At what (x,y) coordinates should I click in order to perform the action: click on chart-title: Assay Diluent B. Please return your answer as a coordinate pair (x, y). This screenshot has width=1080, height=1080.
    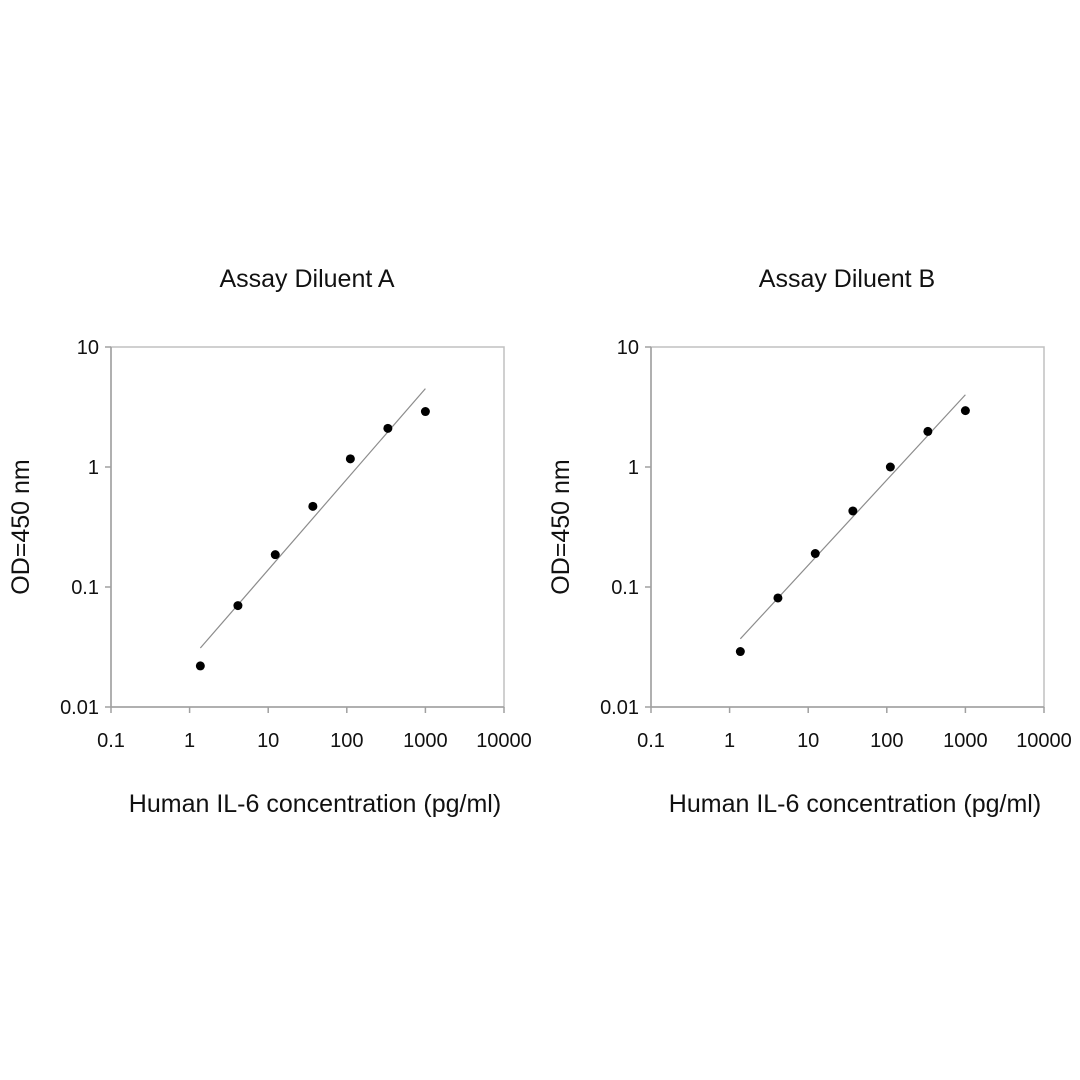
    Looking at the image, I should click on (847, 279).